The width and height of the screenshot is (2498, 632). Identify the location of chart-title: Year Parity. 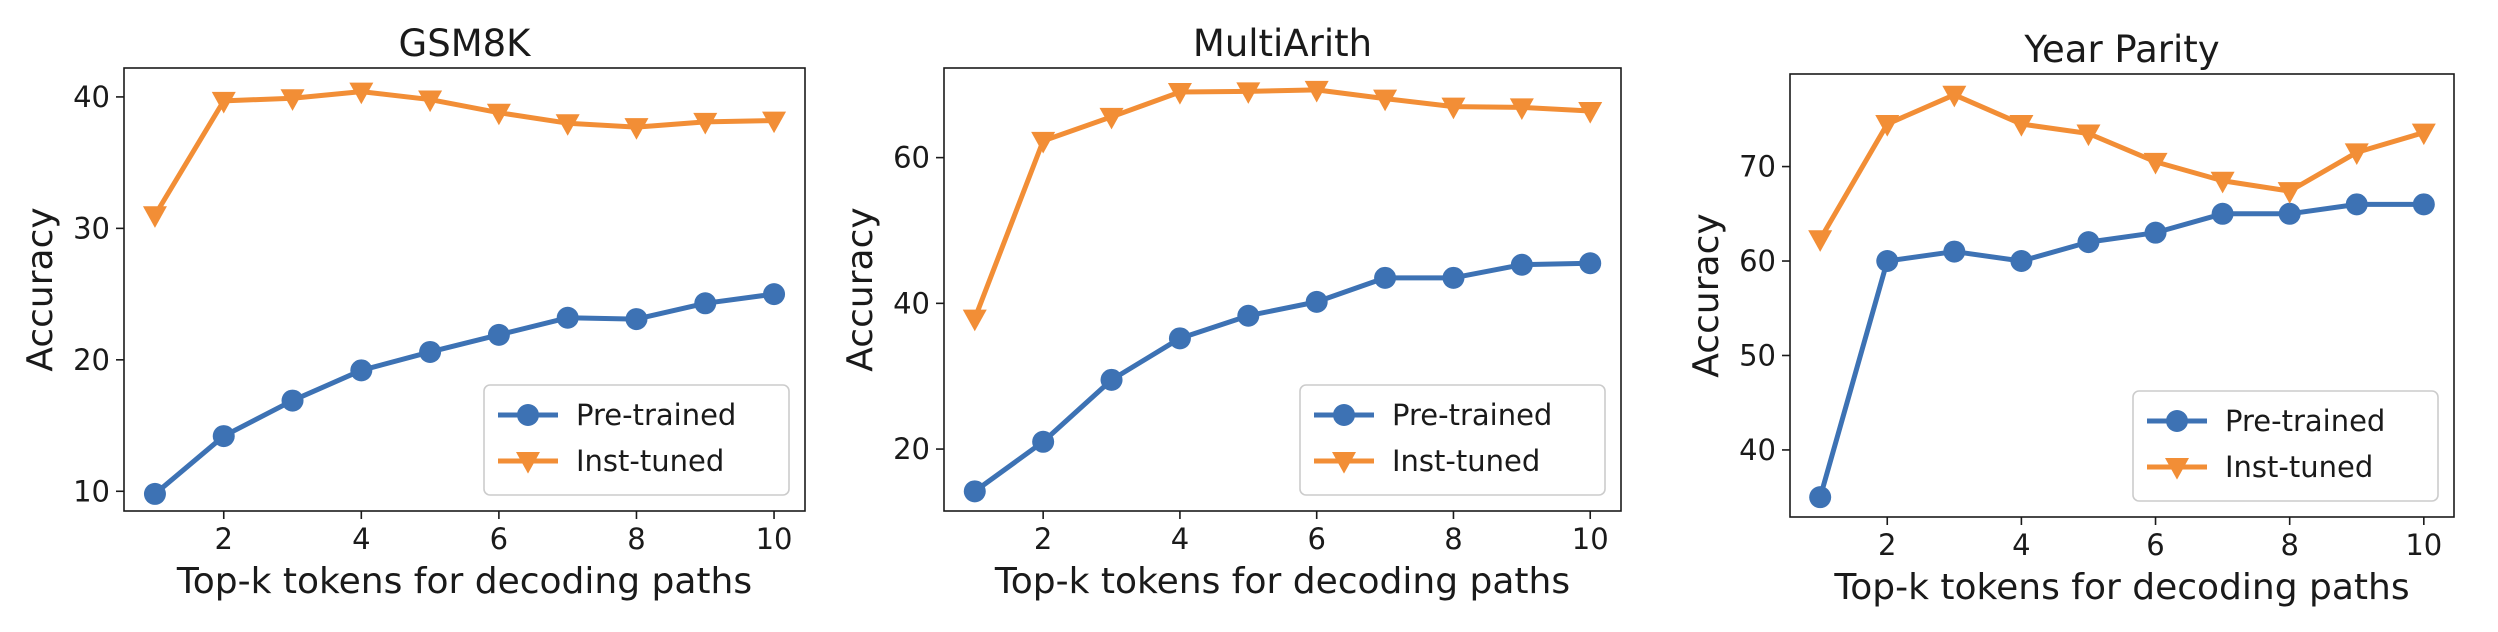
(2121, 49).